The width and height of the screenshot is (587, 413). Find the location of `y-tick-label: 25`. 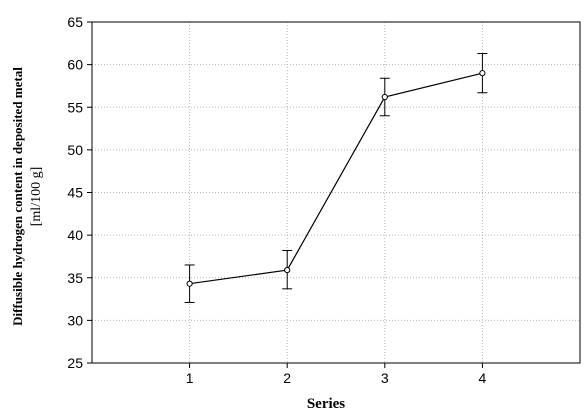

y-tick-label: 25 is located at coordinates (75, 363).